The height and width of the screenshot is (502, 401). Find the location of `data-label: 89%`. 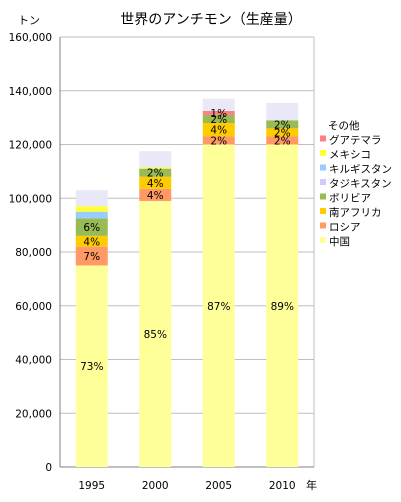

data-label: 89% is located at coordinates (282, 307).